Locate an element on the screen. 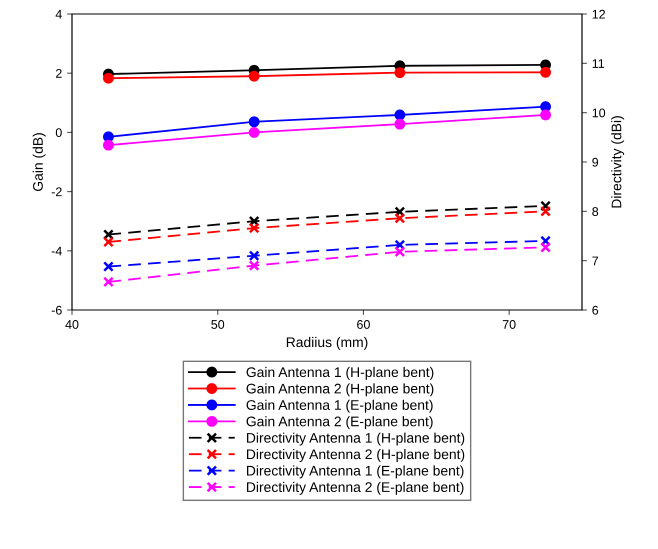 This screenshot has height=549, width=658. y2-tick-label: 7 is located at coordinates (595, 261).